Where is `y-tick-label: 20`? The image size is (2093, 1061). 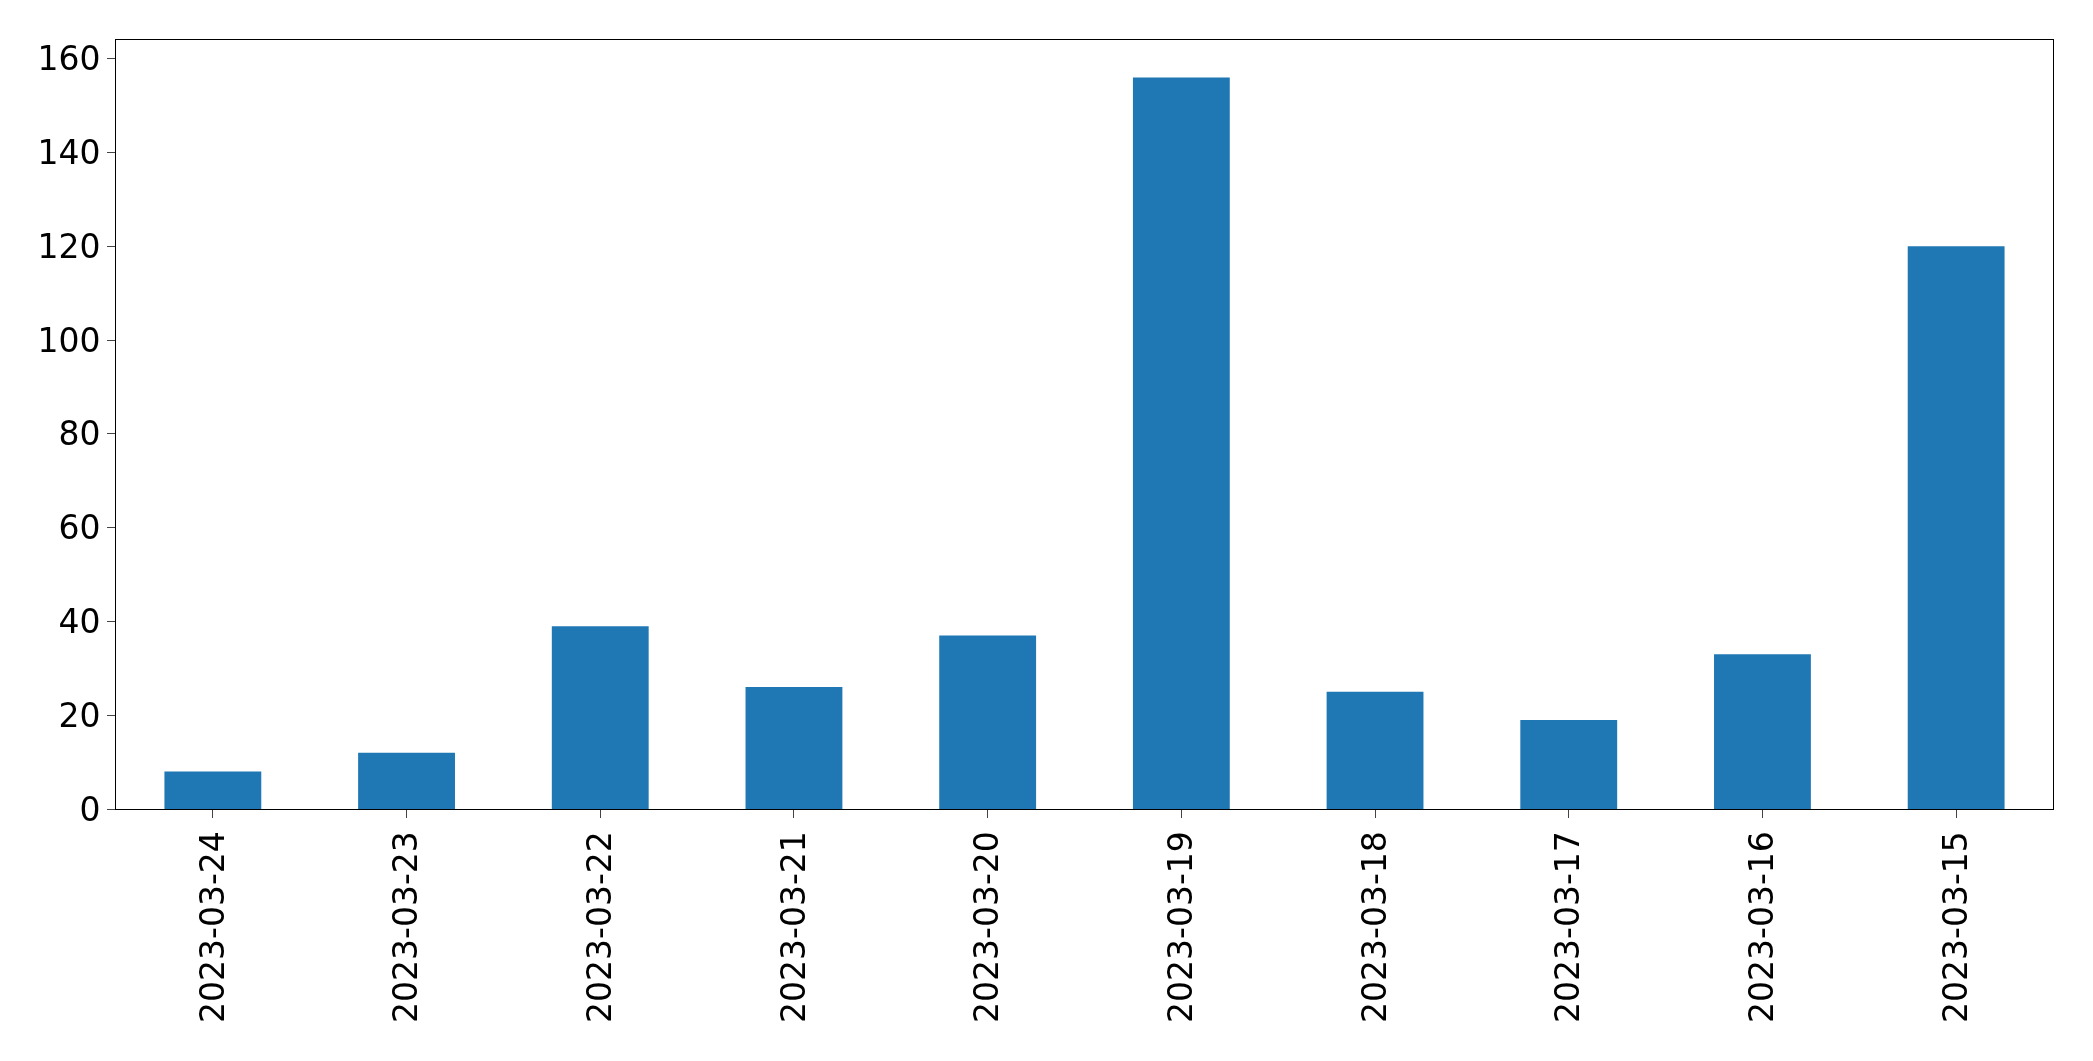 y-tick-label: 20 is located at coordinates (79, 715).